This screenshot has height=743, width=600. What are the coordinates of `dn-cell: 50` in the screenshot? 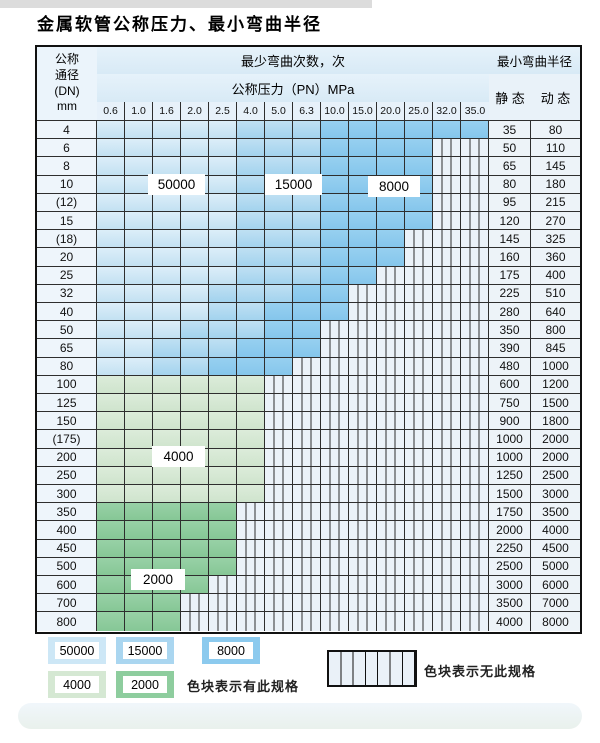 It's located at (67, 330).